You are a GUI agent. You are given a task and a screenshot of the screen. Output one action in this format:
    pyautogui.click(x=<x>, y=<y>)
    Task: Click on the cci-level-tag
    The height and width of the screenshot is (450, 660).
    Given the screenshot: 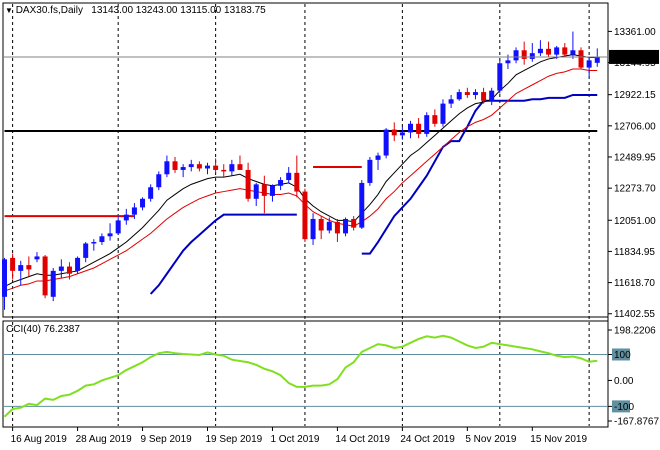 What is the action you would take?
    pyautogui.click(x=621, y=354)
    